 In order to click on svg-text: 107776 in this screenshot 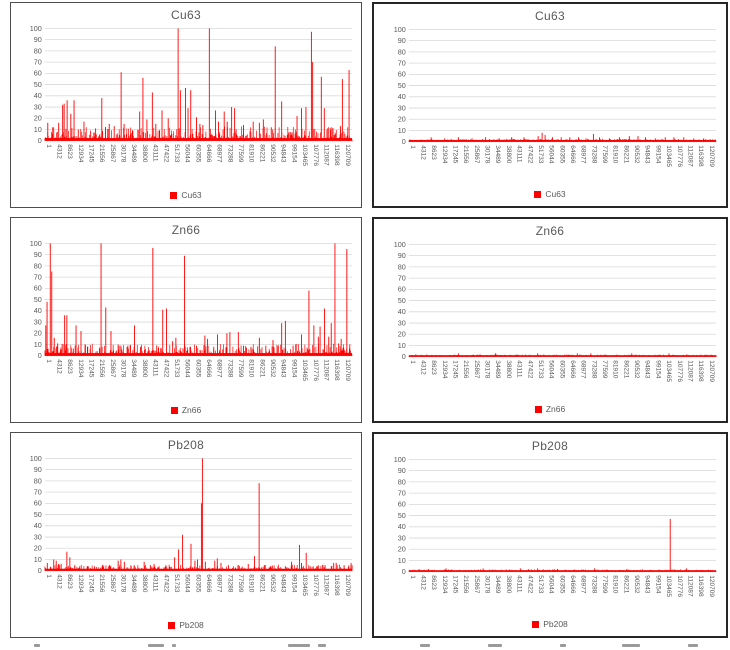, I will do `click(315, 585)`.